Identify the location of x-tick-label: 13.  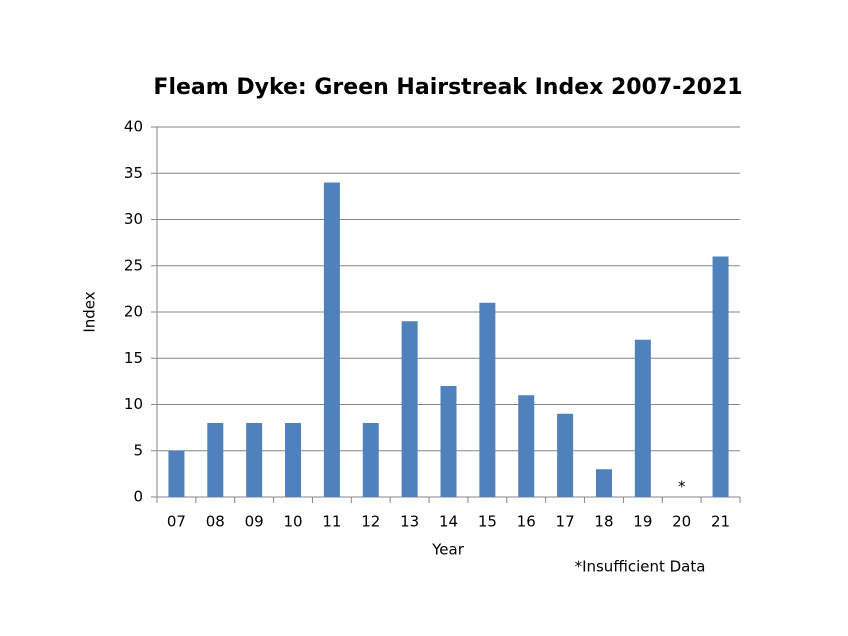
(409, 522).